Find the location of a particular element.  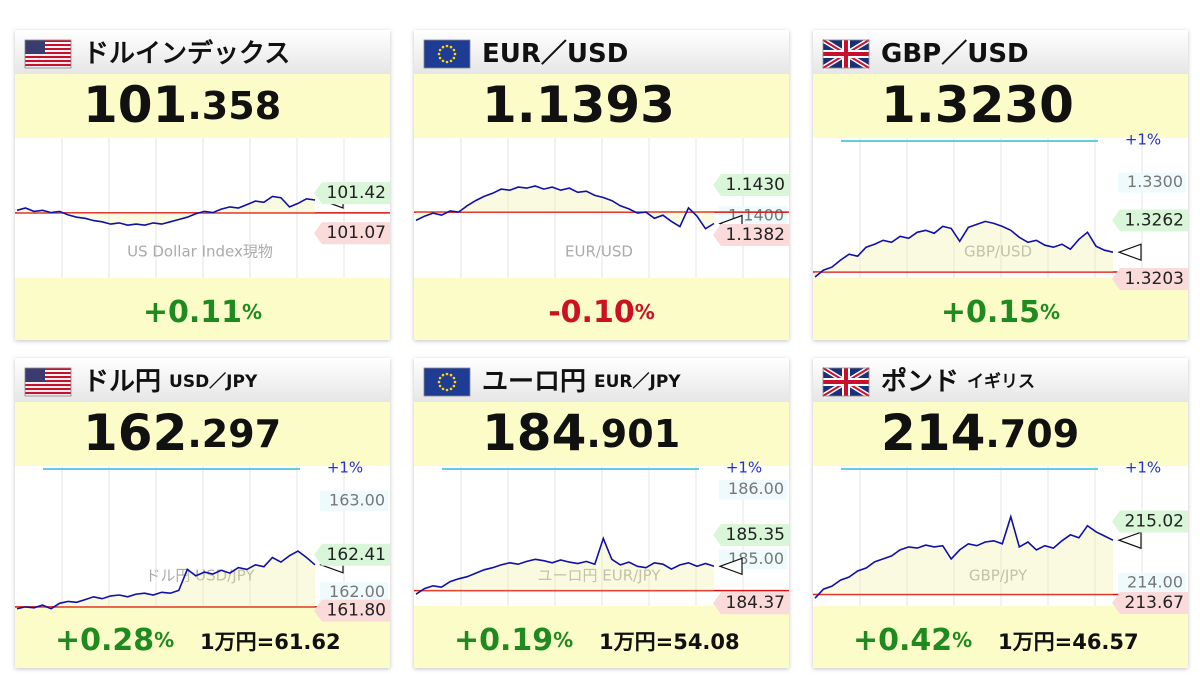

high-label: 101.42 is located at coordinates (356, 193).